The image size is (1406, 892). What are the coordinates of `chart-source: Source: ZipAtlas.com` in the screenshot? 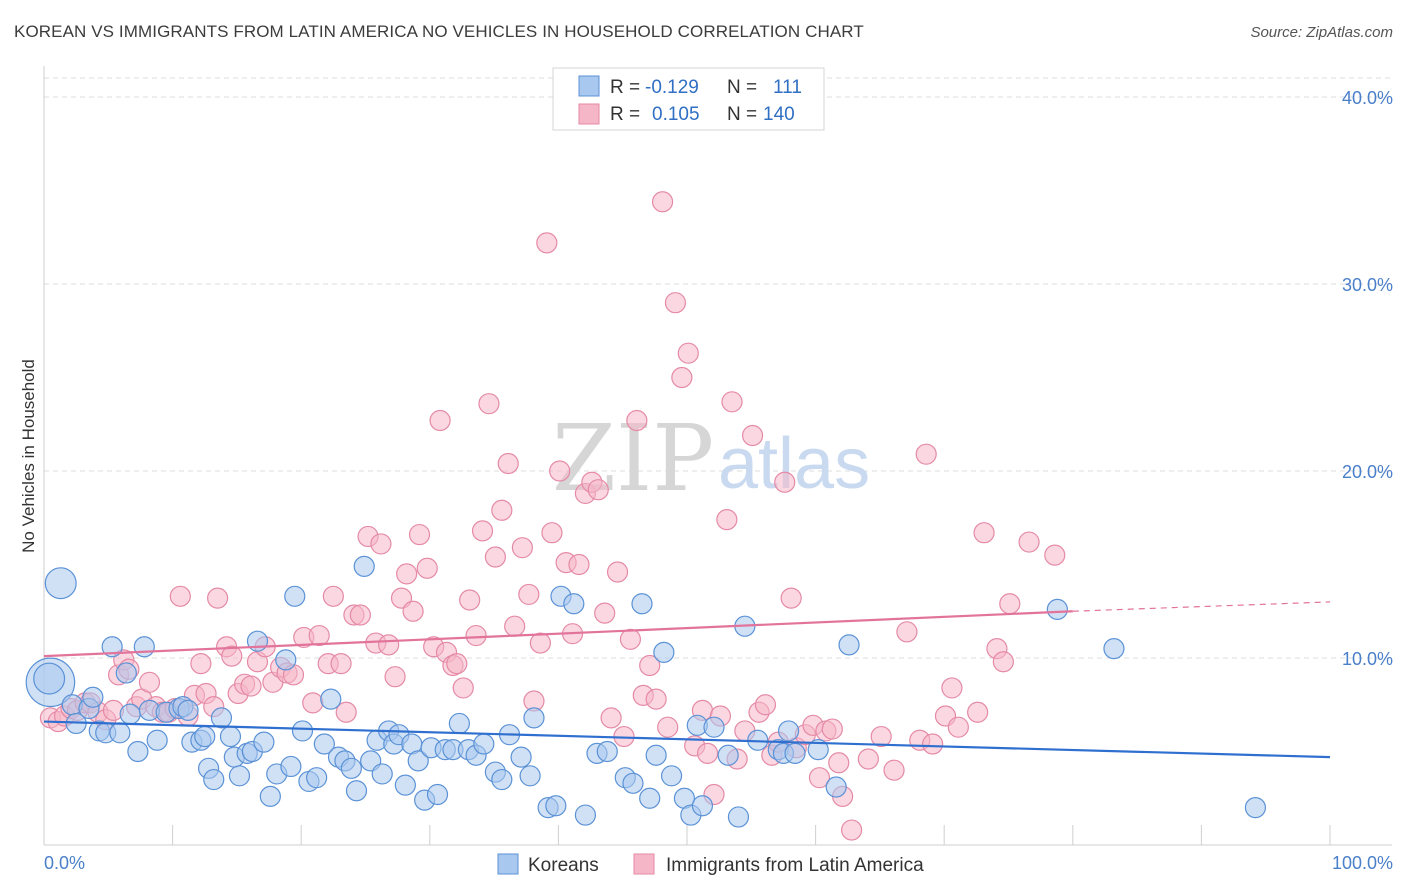 It's located at (1321, 32).